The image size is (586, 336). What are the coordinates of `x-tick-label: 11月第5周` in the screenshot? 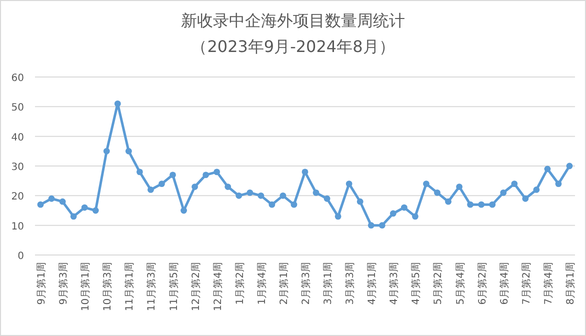 It's located at (174, 287).